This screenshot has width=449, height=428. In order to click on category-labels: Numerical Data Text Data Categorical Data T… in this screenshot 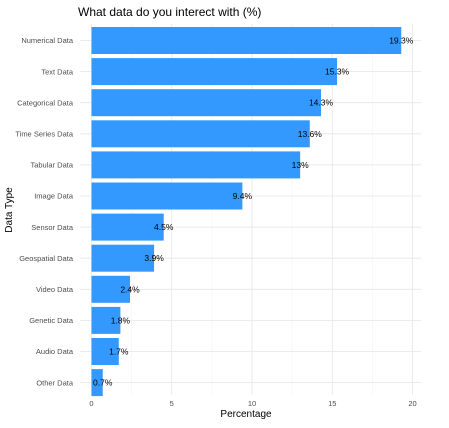, I will do `click(44, 211)`.